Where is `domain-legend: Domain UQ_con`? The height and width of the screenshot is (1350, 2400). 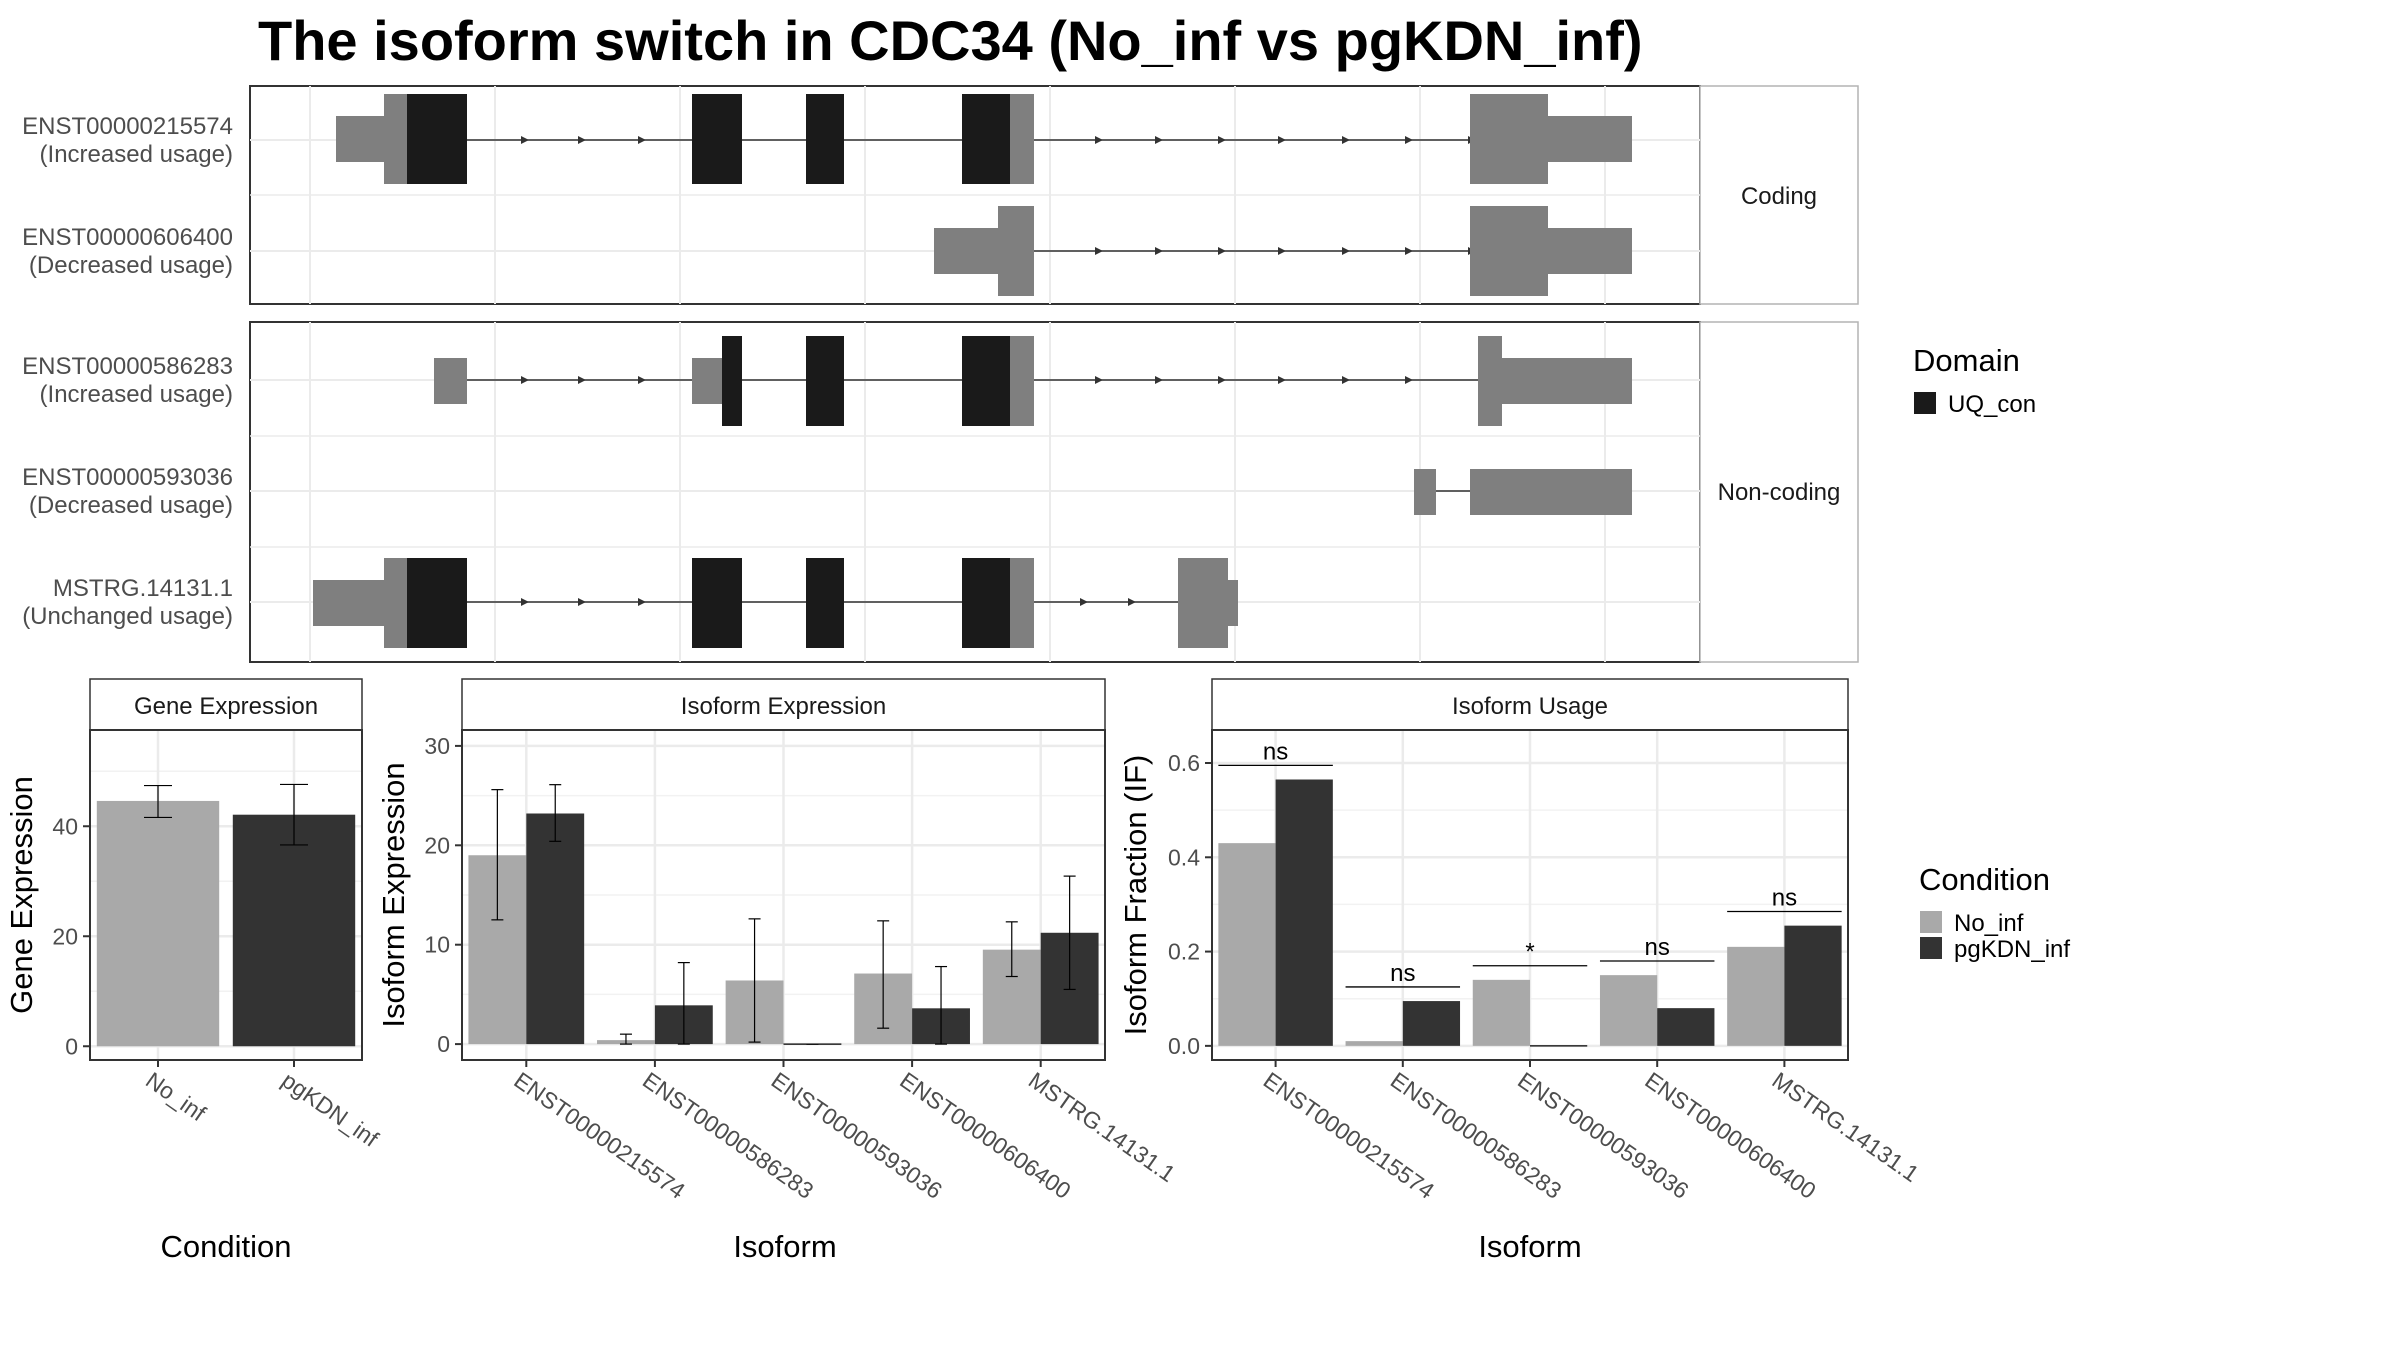
domain-legend: Domain UQ_con is located at coordinates (1974, 380).